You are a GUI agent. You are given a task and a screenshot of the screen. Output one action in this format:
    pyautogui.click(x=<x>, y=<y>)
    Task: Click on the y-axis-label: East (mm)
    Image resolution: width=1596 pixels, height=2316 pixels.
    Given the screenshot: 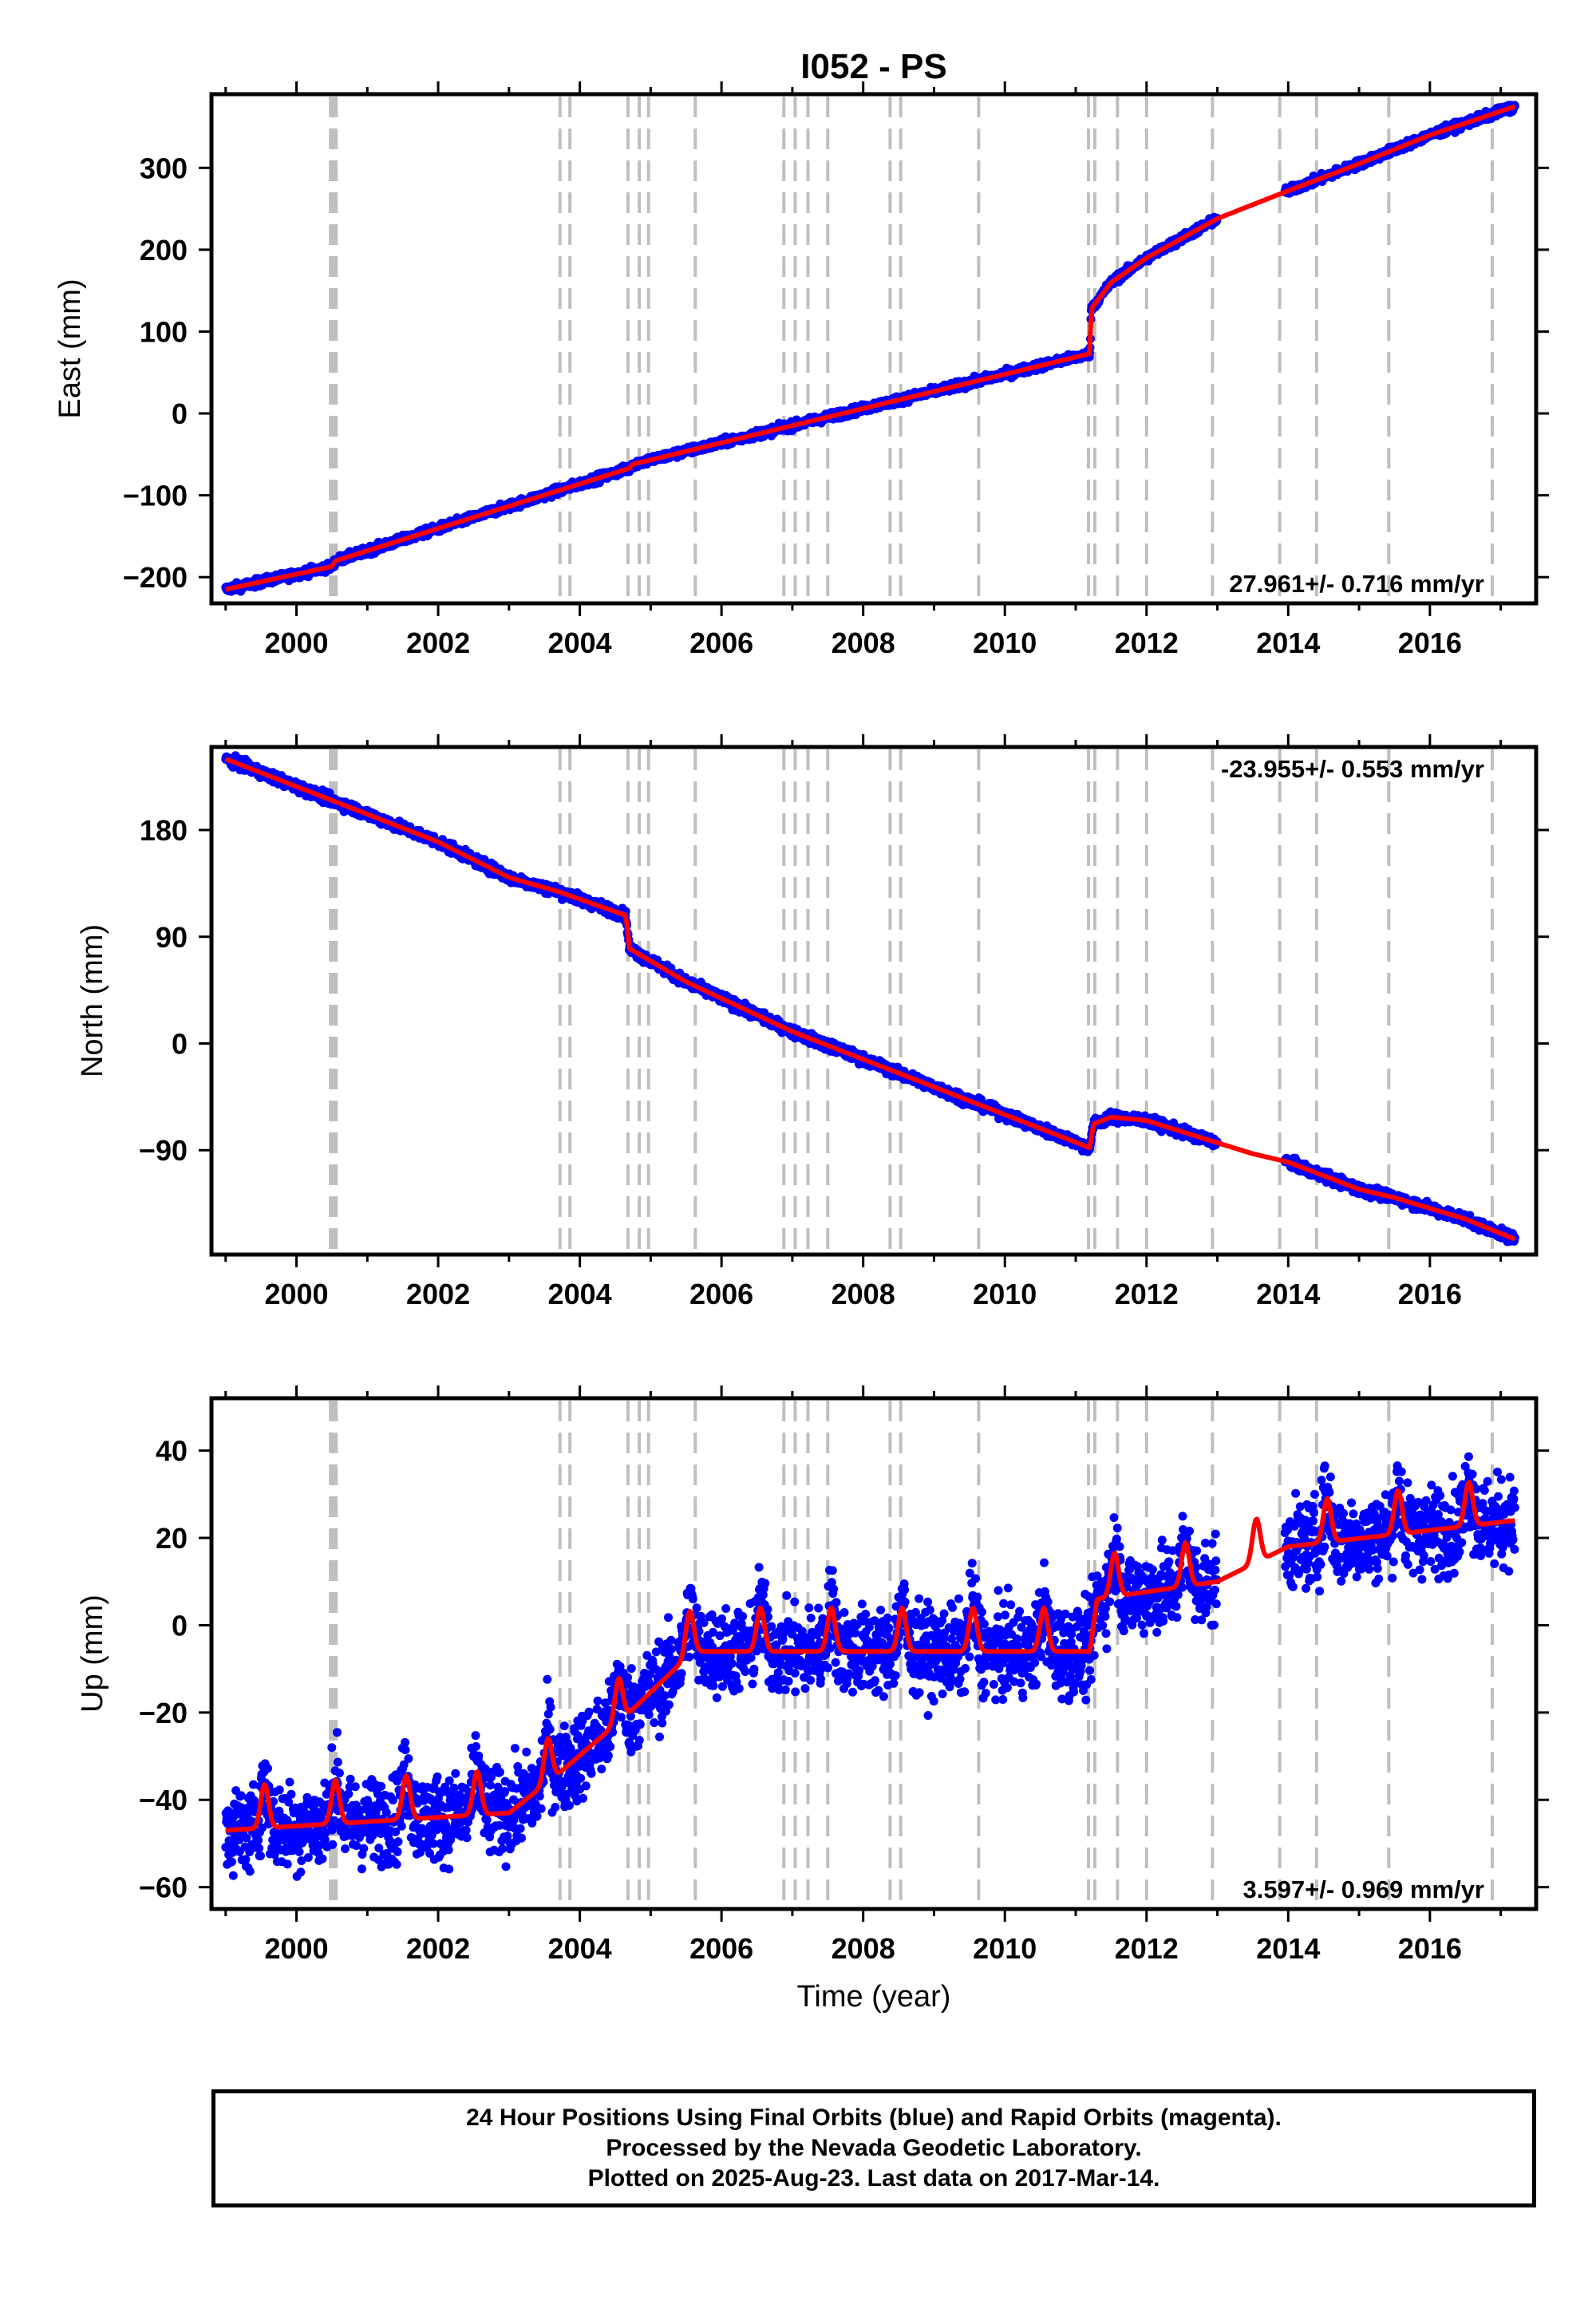 What is the action you would take?
    pyautogui.click(x=70, y=348)
    